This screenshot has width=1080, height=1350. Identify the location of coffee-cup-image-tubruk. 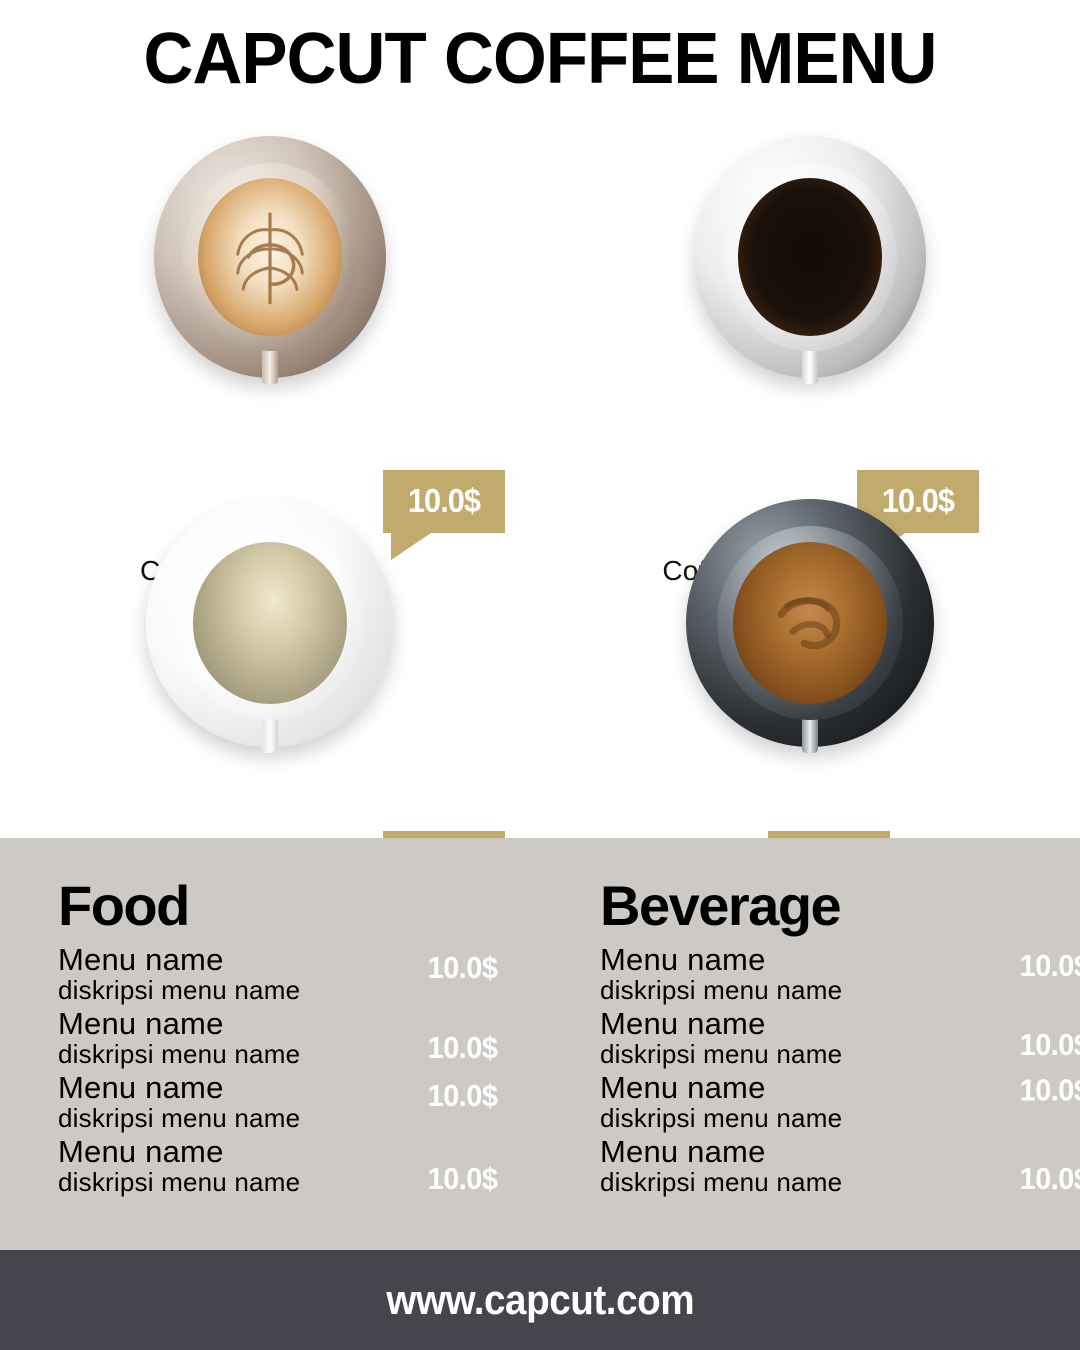
(810, 260).